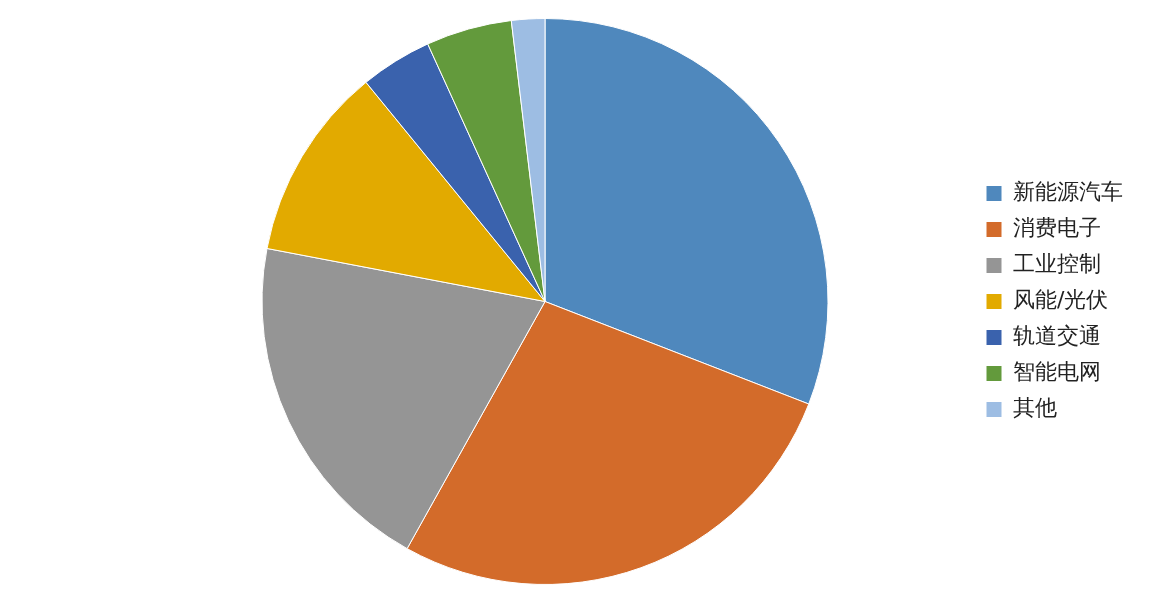 This screenshot has width=1161, height=603. I want to click on legend-label: 轨道交通, so click(1057, 336).